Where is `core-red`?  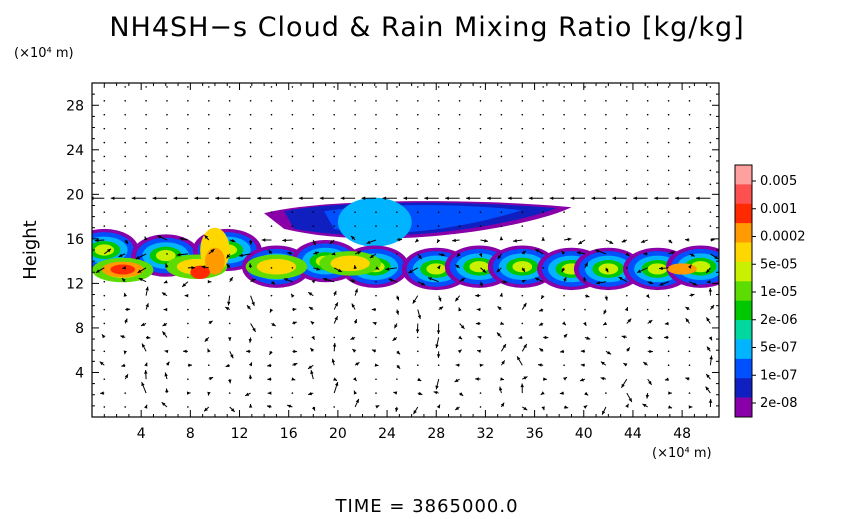
core-red is located at coordinates (123, 269).